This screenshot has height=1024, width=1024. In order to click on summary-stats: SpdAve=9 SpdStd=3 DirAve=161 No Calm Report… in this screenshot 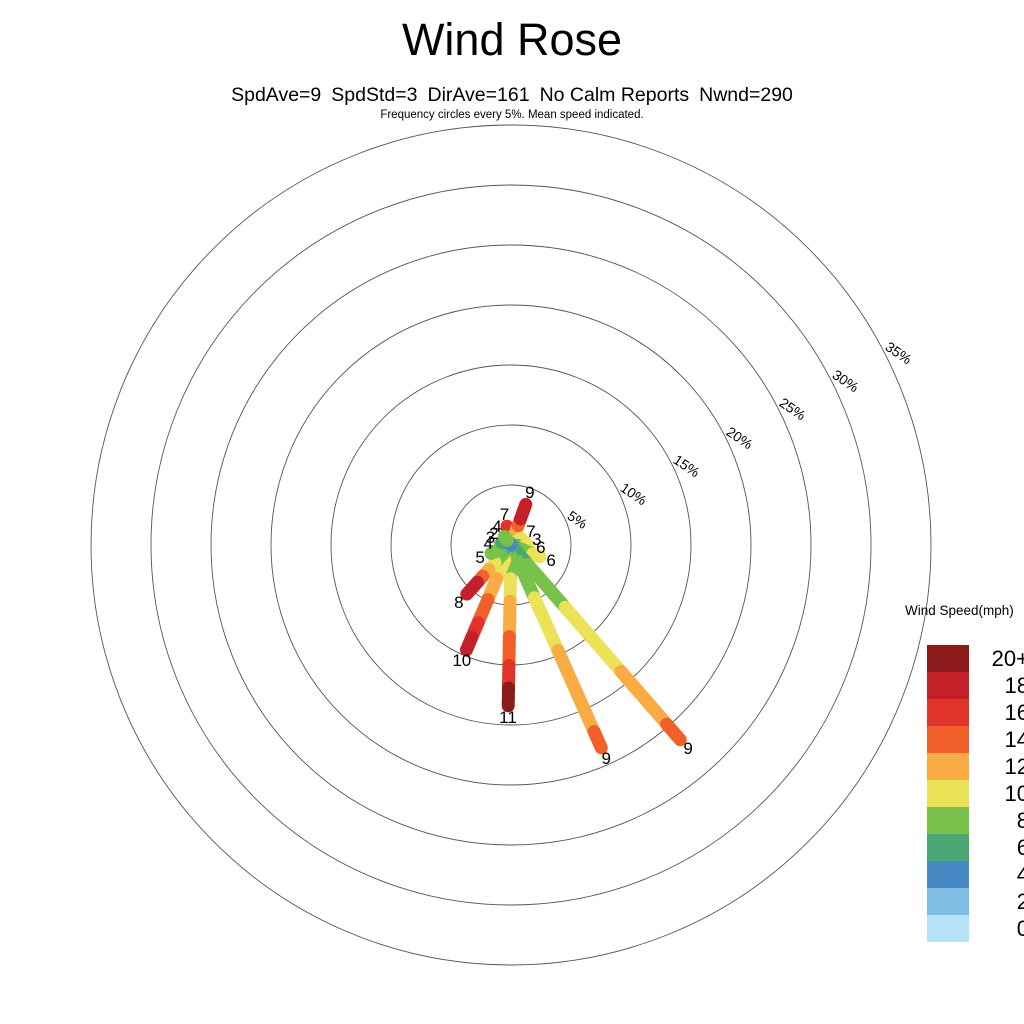, I will do `click(512, 95)`.